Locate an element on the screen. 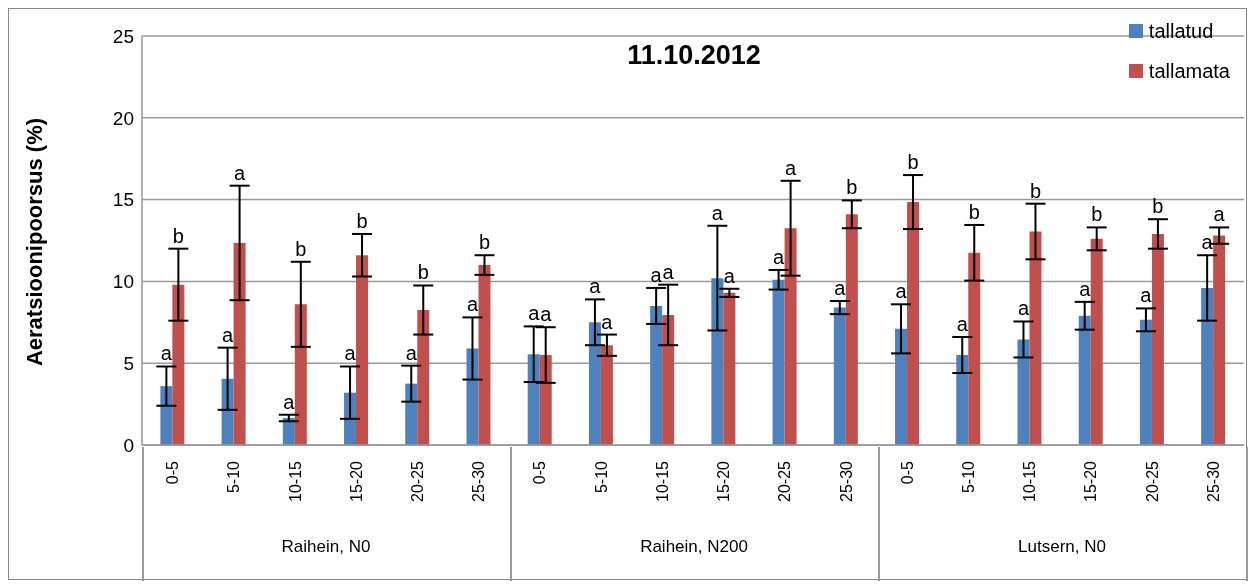 The height and width of the screenshot is (588, 1255). text: Raihein, N200 is located at coordinates (694, 547).